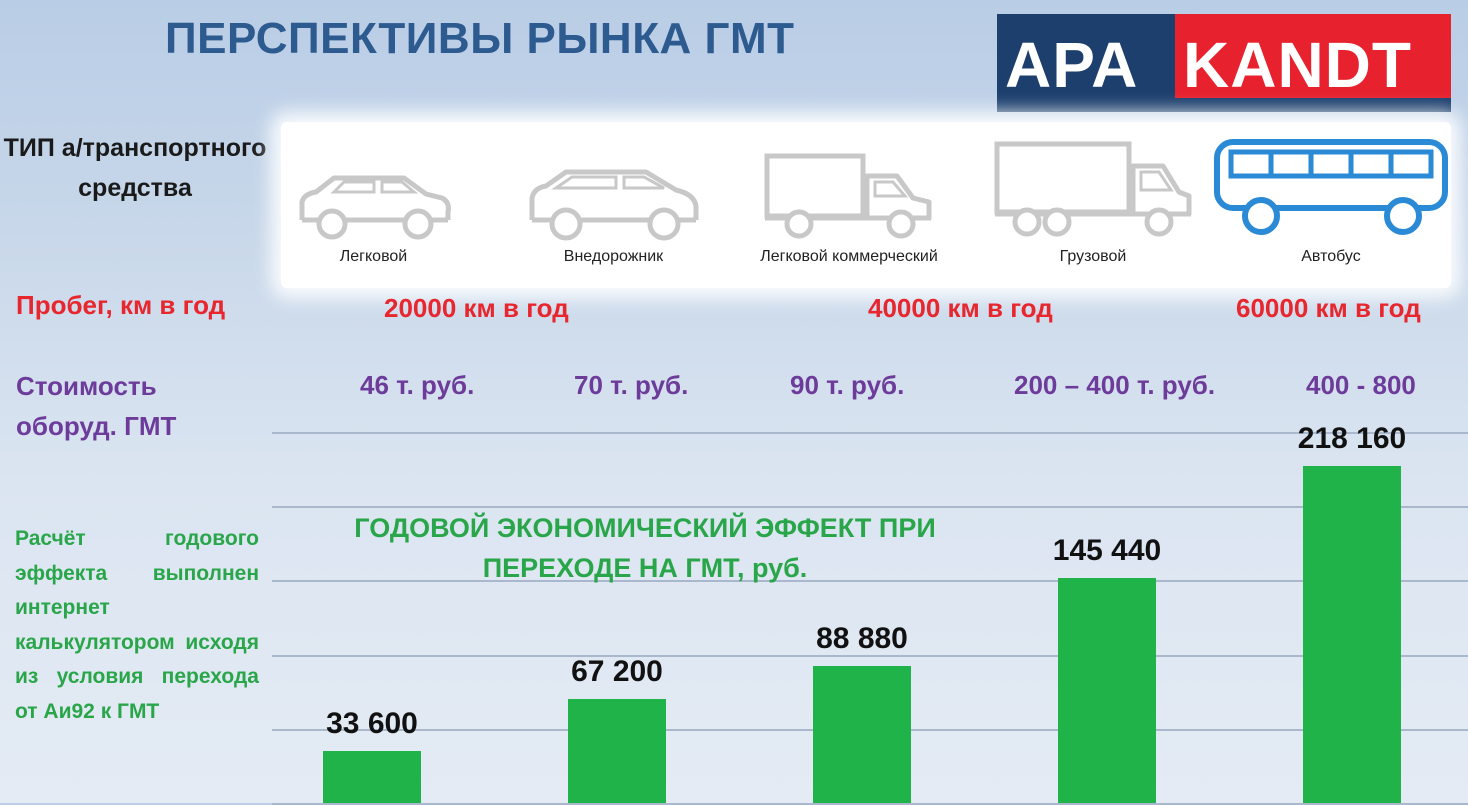 Image resolution: width=1468 pixels, height=805 pixels. What do you see at coordinates (1328, 308) in the screenshot?
I see `mileage-value-3: 60000 км в год` at bounding box center [1328, 308].